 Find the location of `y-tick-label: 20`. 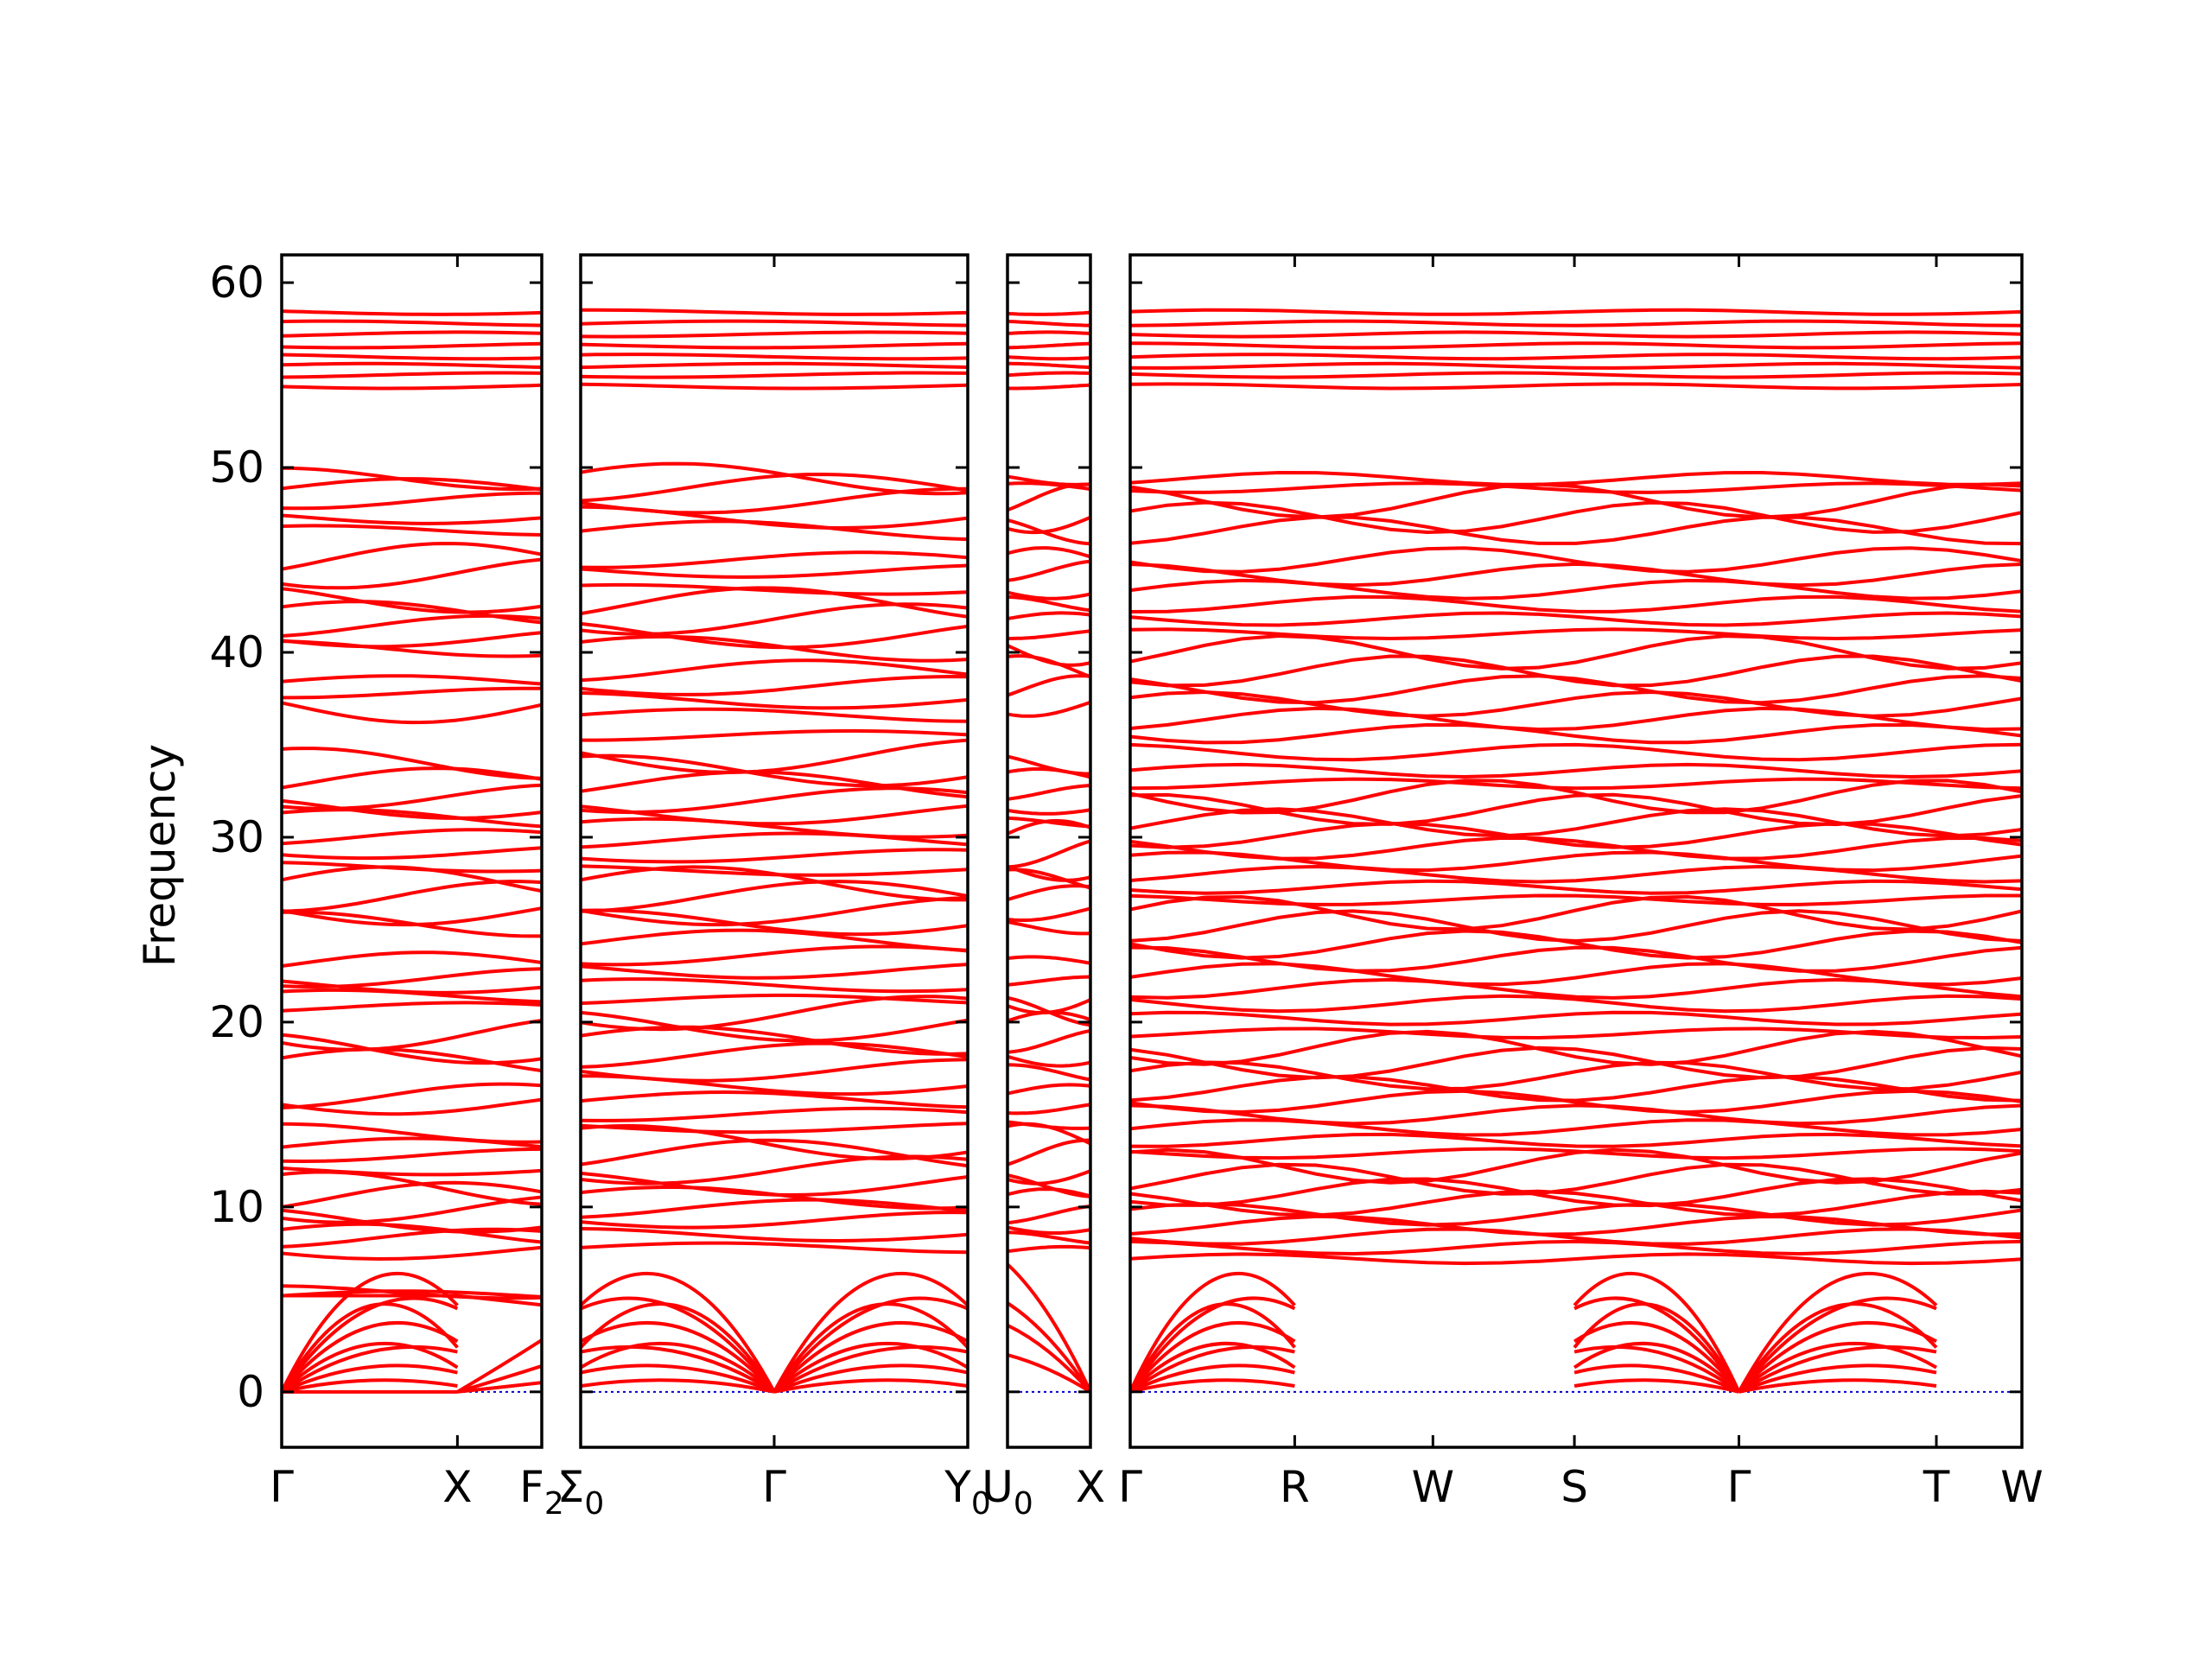

y-tick-label: 20 is located at coordinates (236, 1022).